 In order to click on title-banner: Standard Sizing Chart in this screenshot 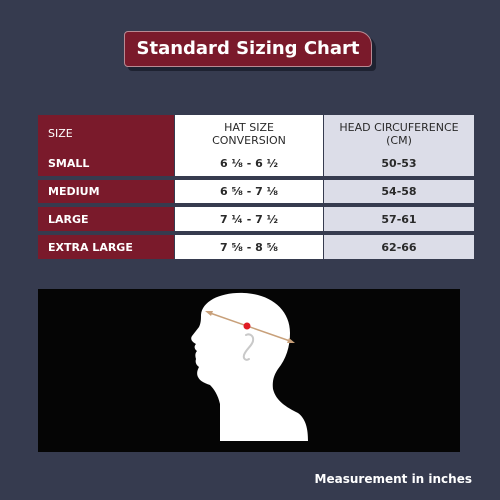, I will do `click(250, 51)`.